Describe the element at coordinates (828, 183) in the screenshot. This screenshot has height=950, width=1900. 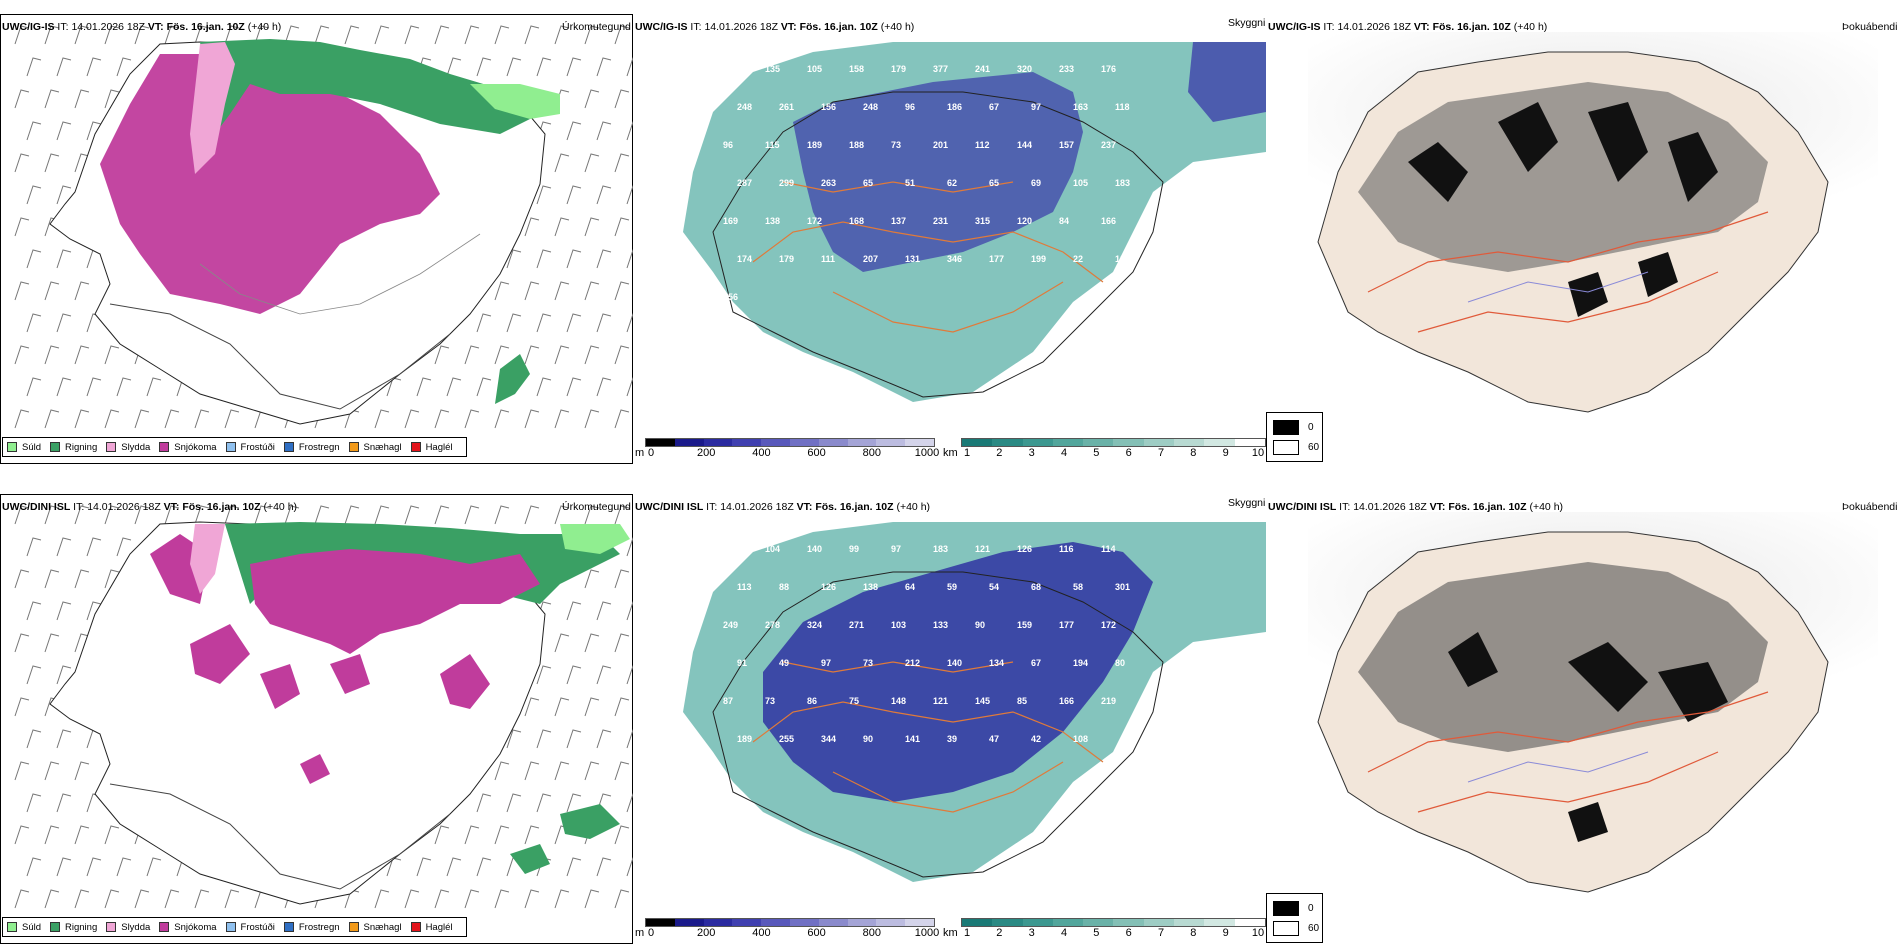
I see `visibility-value: 263` at that location.